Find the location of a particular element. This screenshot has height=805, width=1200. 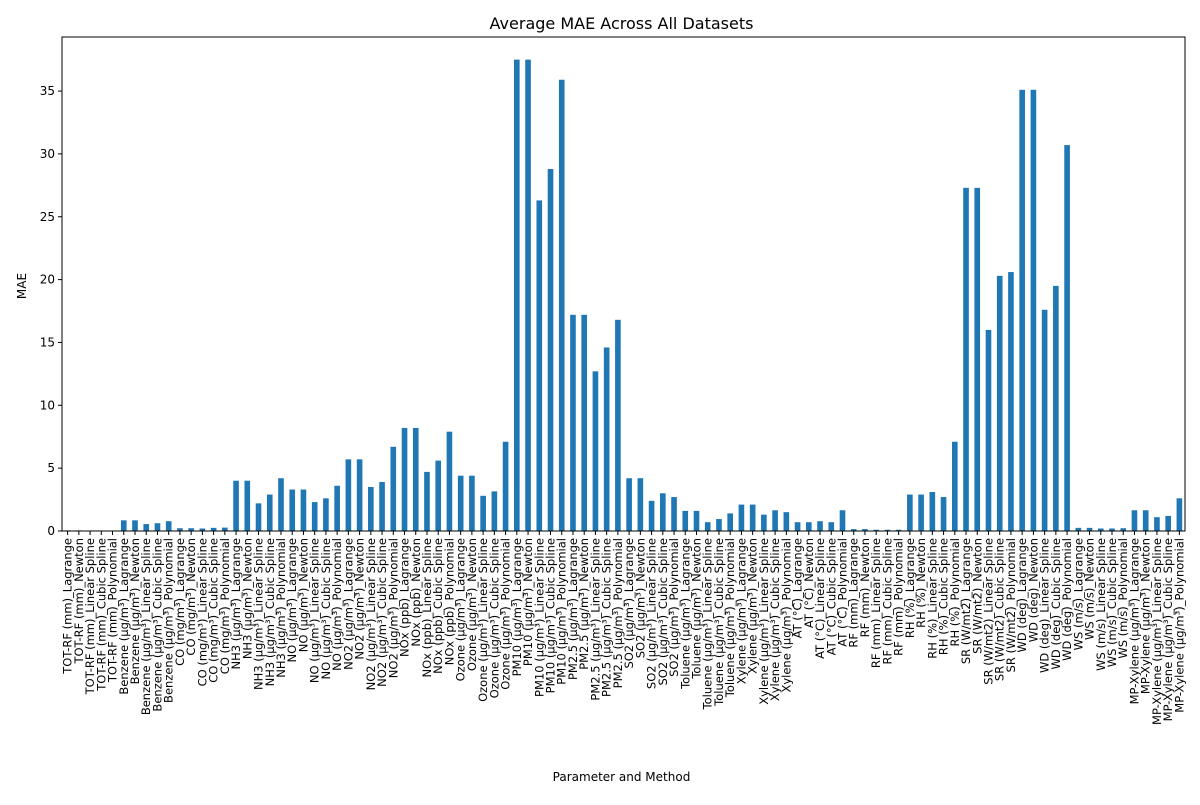

x-tick-label-87: WD (deg)_Linear Spline is located at coordinates (1045, 605).